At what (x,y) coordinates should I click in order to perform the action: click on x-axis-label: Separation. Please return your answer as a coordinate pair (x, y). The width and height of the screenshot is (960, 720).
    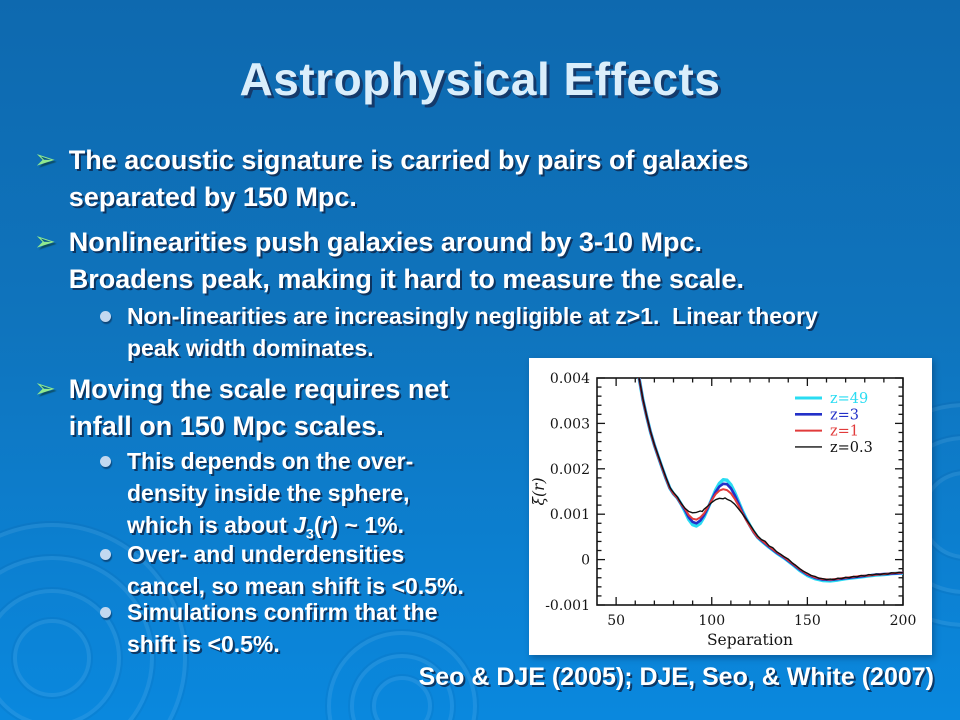
    Looking at the image, I should click on (750, 640).